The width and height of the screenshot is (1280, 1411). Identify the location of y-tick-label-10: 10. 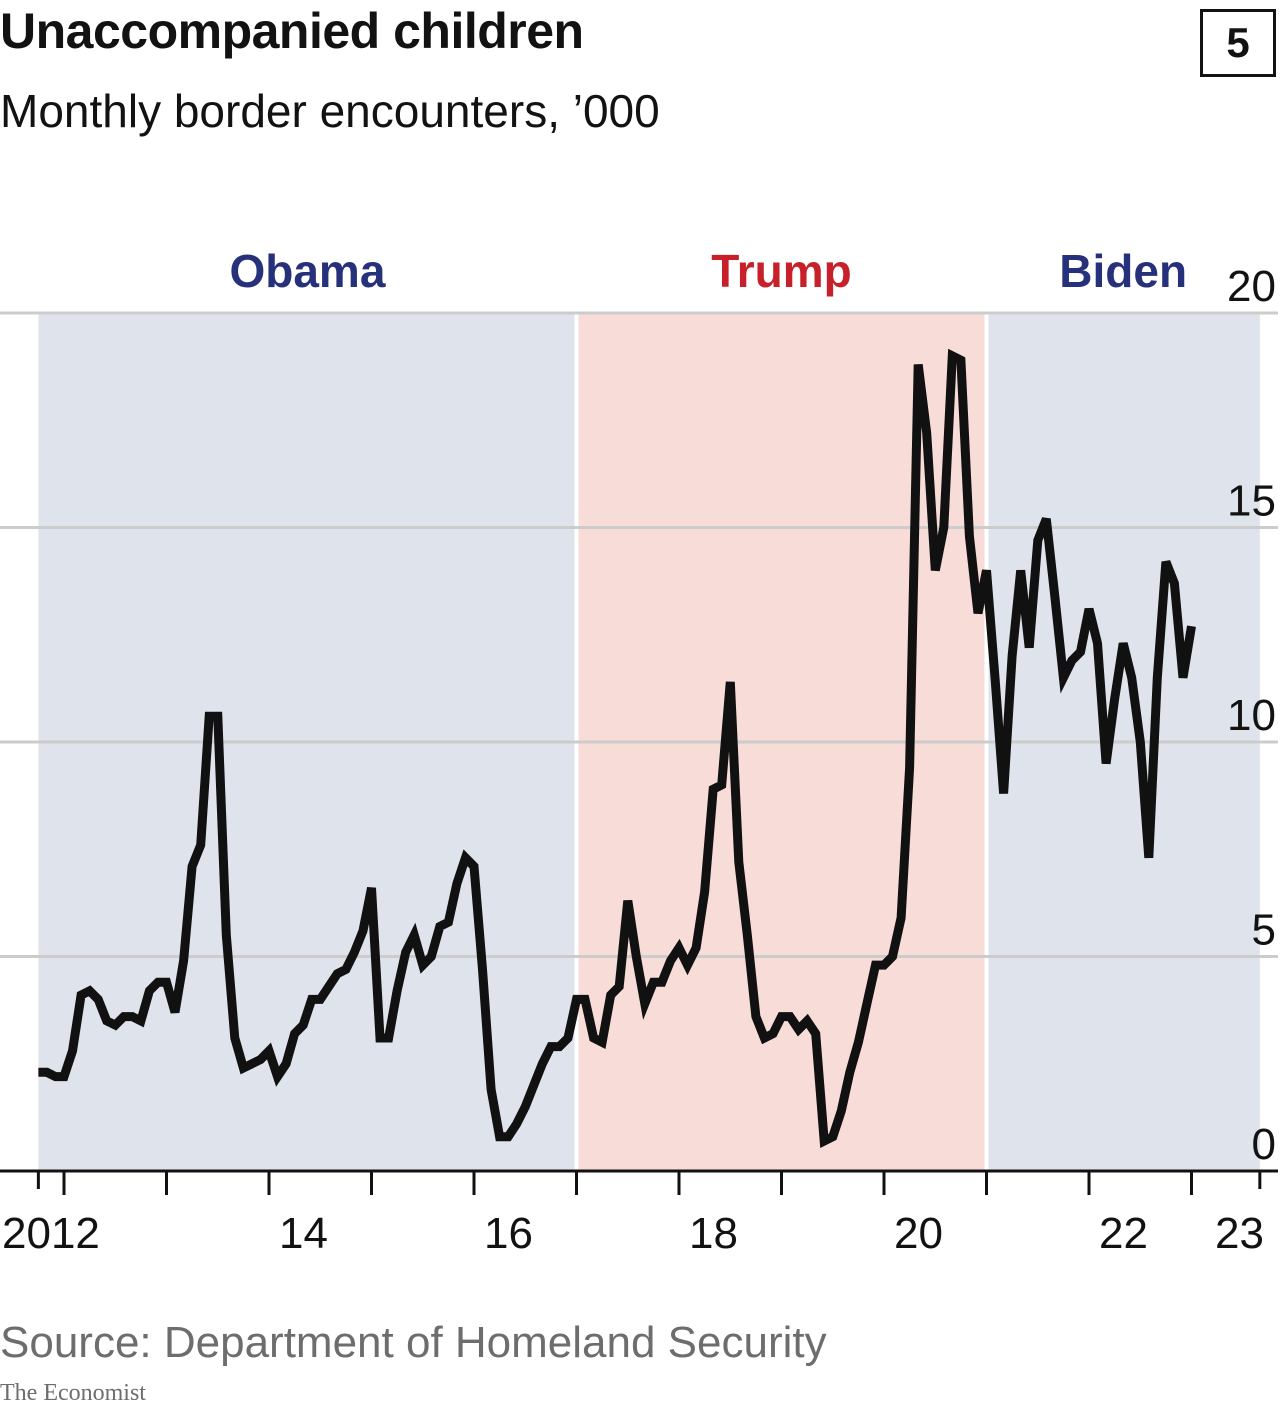
(1251, 715).